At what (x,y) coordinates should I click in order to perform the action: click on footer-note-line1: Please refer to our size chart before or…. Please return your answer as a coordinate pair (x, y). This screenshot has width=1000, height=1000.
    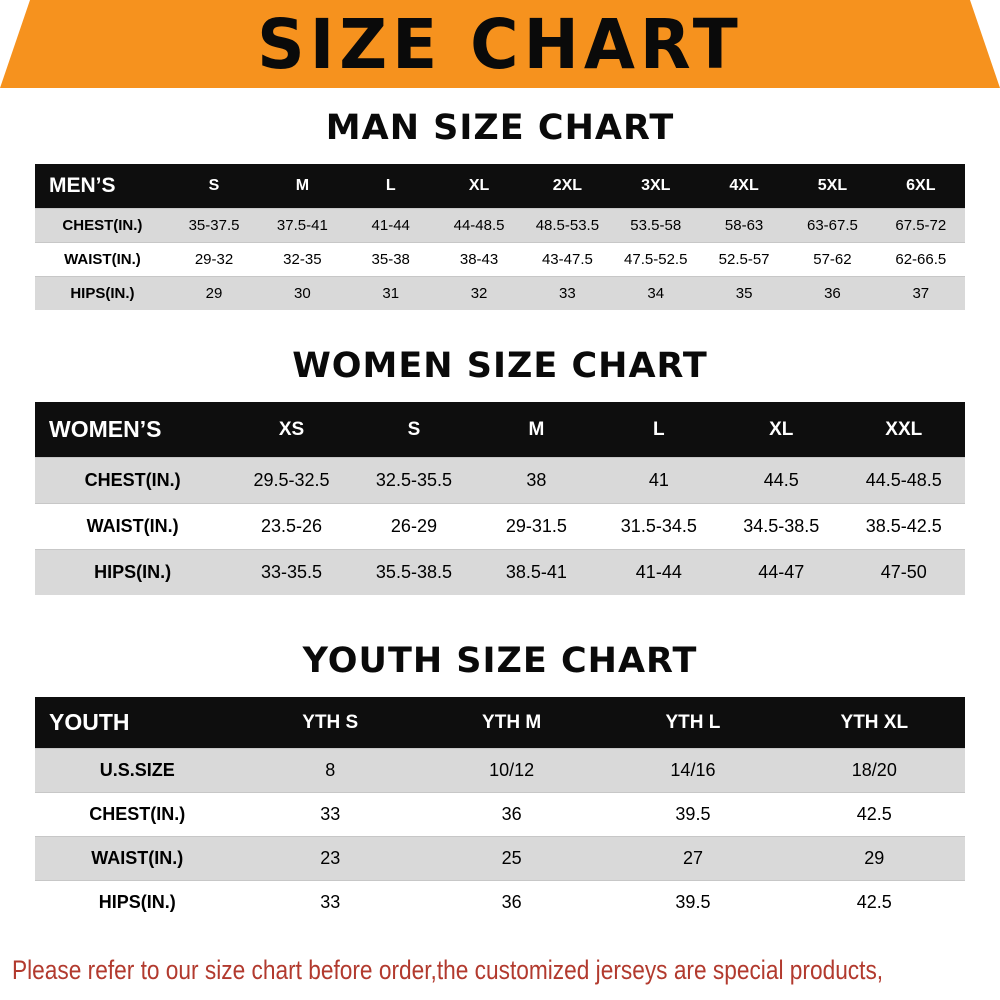
    Looking at the image, I should click on (448, 970).